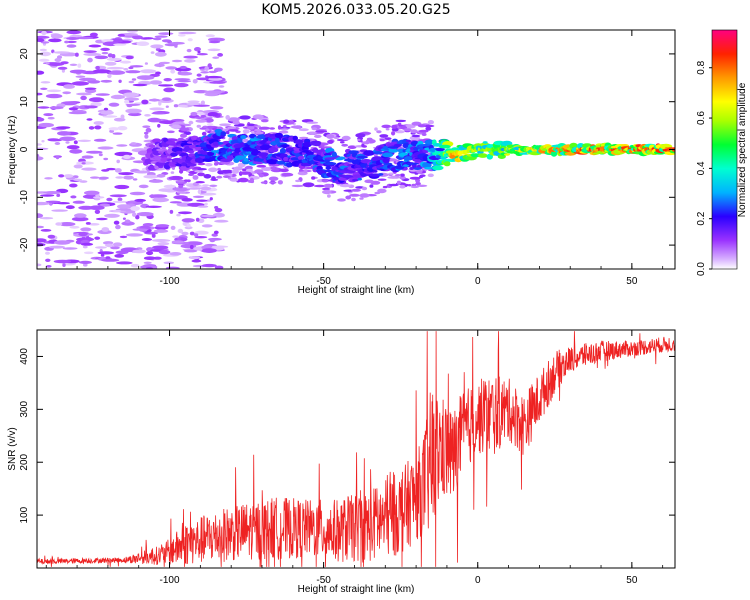  I want to click on spectrogram-y-tick-label: -20, so click(24, 244).